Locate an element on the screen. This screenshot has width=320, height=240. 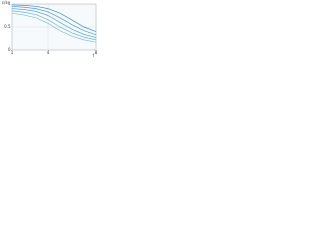
x-tick-label: 8 is located at coordinates (96, 52).